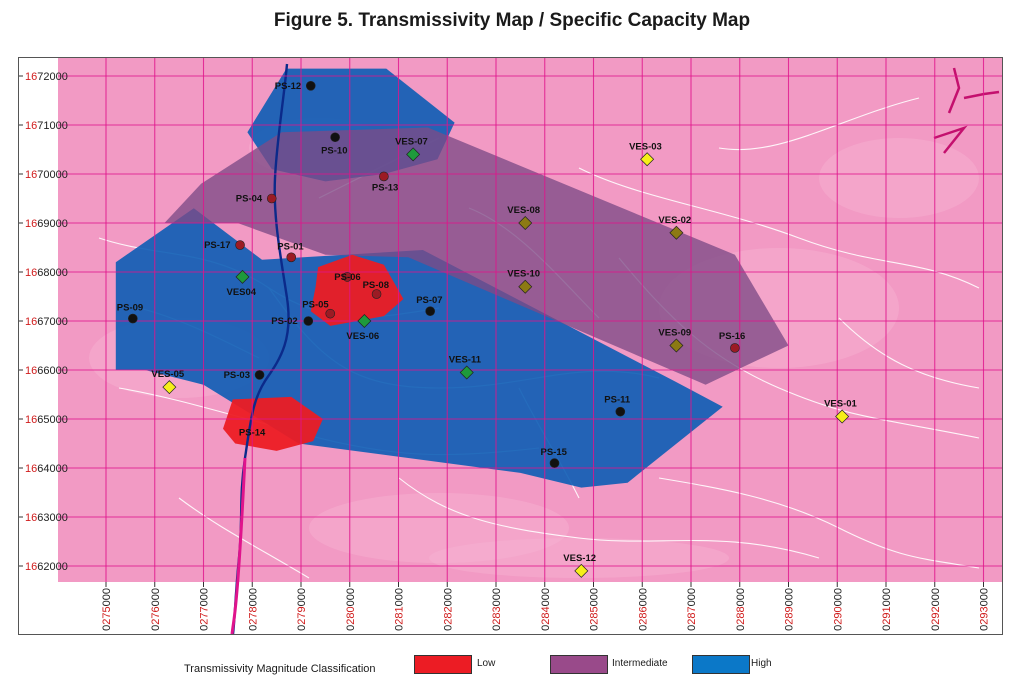 The height and width of the screenshot is (685, 1024). I want to click on x-tick-label: 0292000, so click(936, 609).